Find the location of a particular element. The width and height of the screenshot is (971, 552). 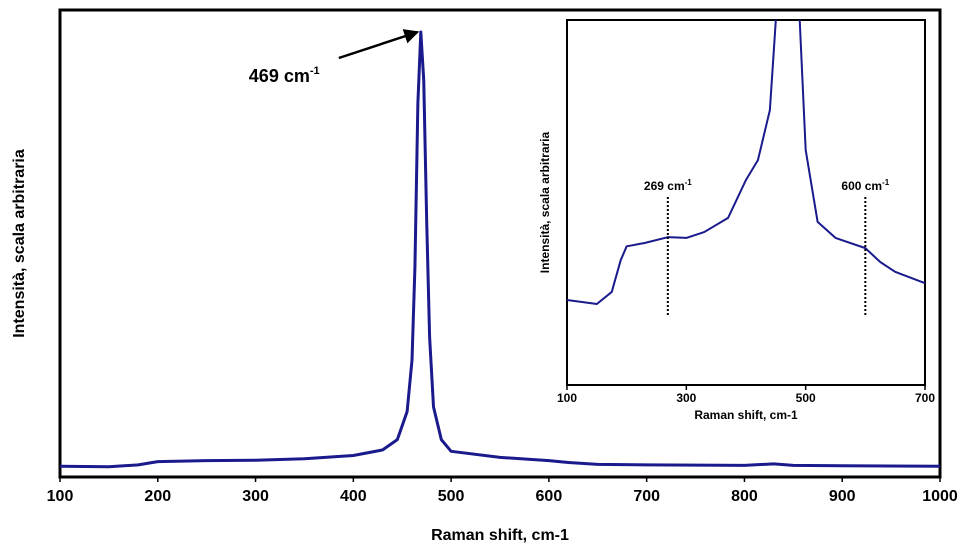

annotation-text: 469 cm is located at coordinates (279, 76).